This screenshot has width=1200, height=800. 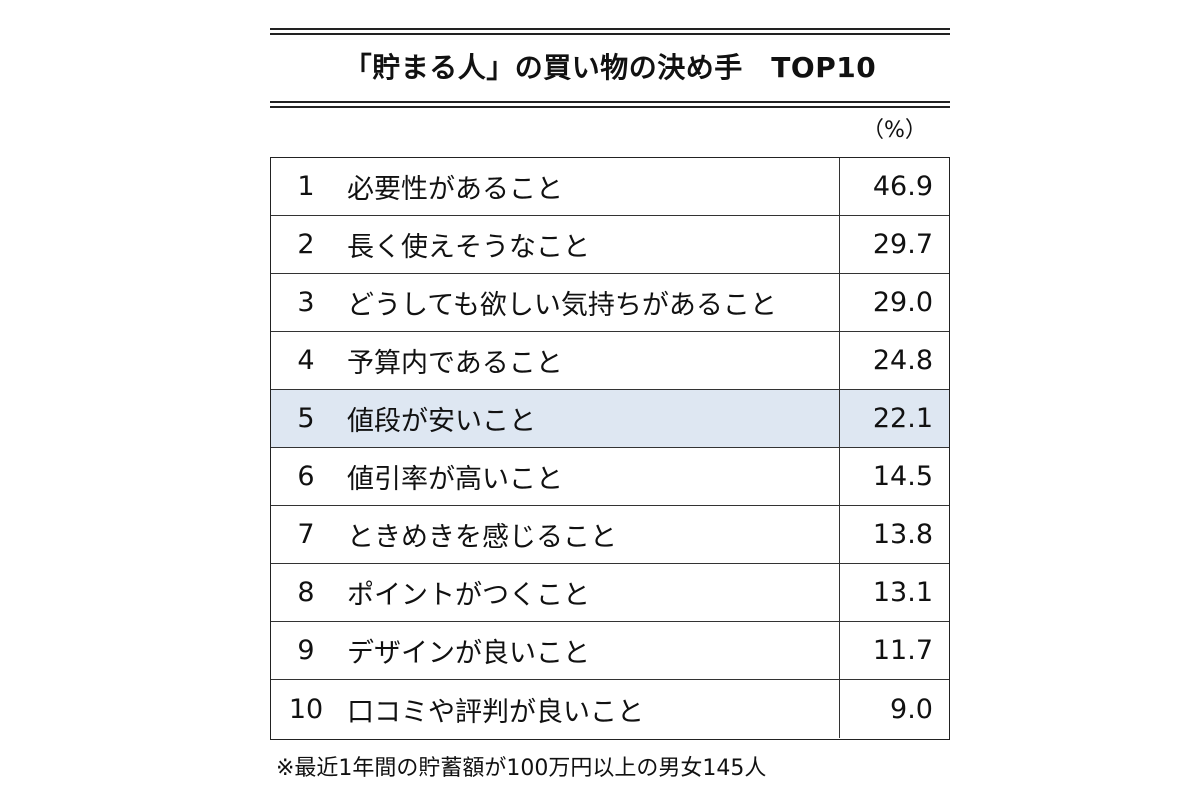 I want to click on value-cell: 14.5, so click(x=894, y=476).